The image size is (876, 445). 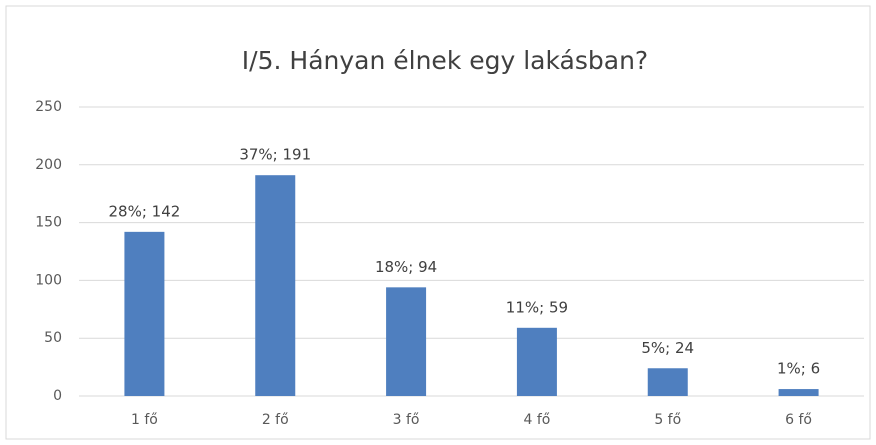 I want to click on data-label: 5%; 24, so click(x=667, y=348).